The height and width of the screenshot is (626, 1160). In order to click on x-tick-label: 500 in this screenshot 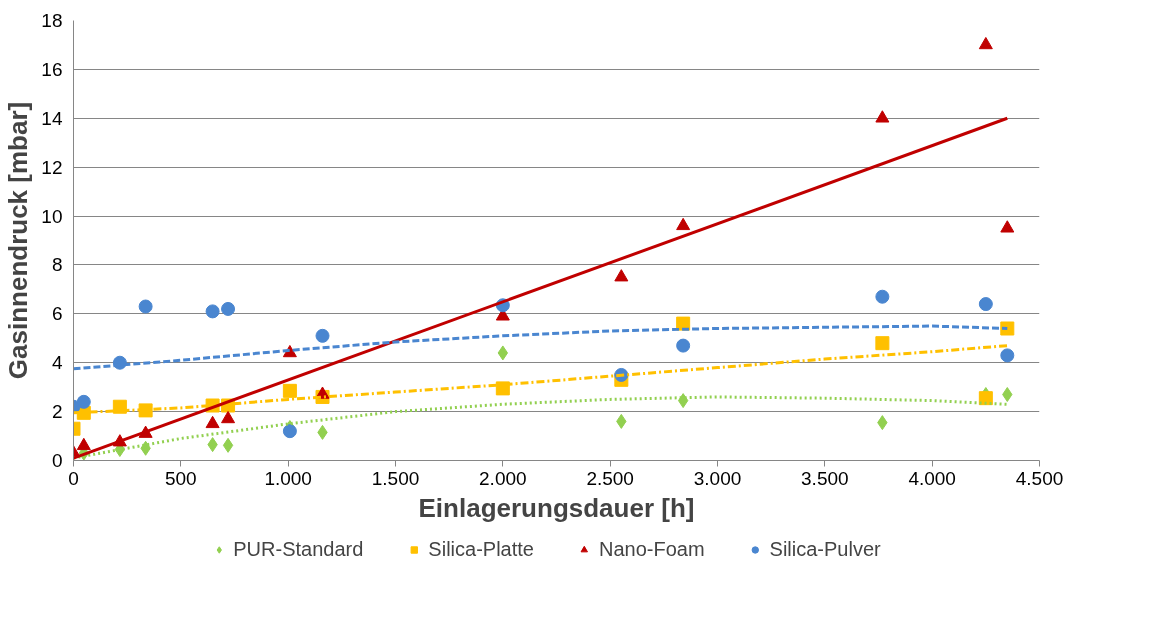, I will do `click(180, 478)`.